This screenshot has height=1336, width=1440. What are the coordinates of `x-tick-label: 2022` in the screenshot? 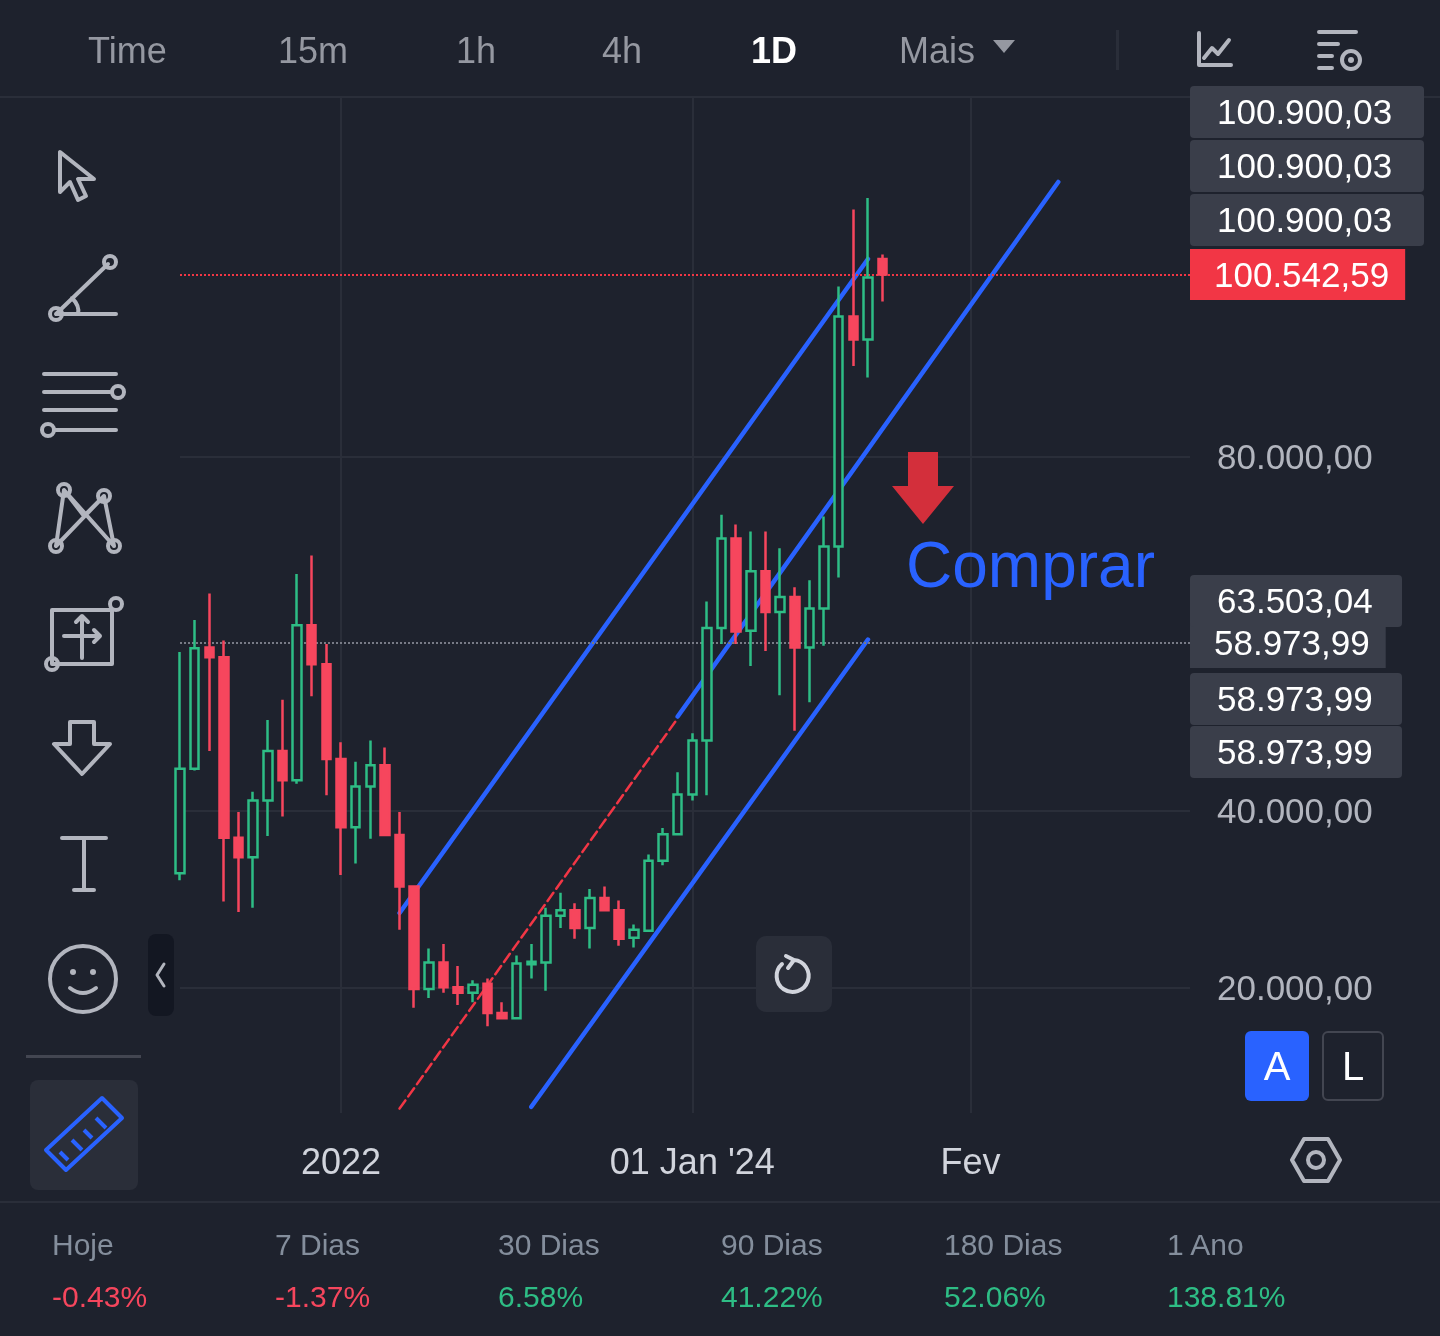 It's located at (341, 1161).